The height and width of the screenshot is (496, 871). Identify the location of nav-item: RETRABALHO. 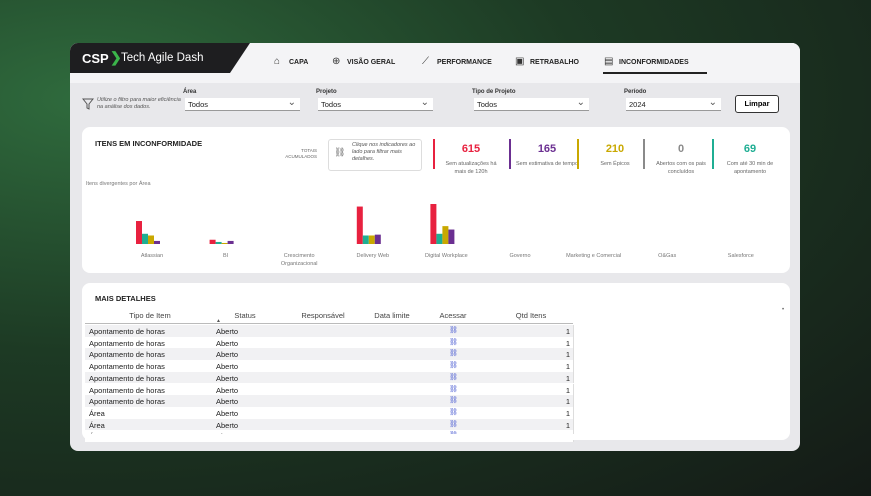
(554, 62).